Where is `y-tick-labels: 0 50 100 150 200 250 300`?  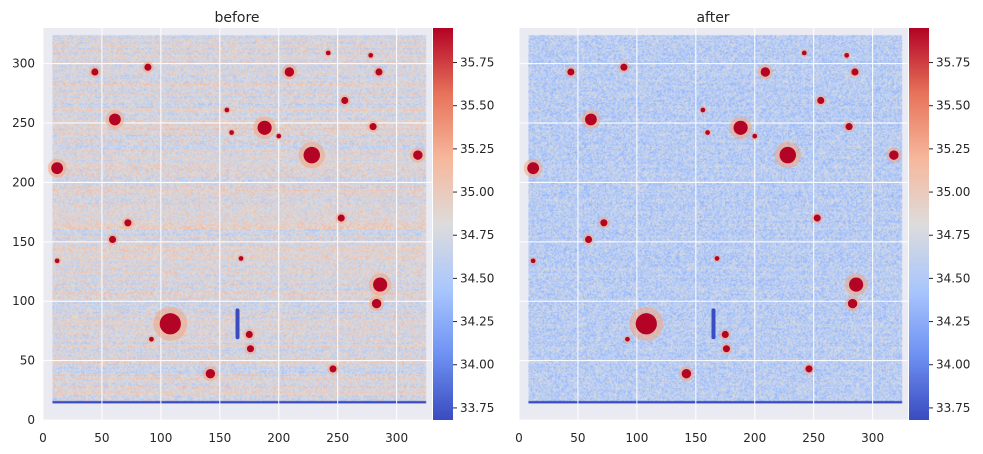
y-tick-labels: 0 50 100 150 200 250 300 is located at coordinates (23, 242).